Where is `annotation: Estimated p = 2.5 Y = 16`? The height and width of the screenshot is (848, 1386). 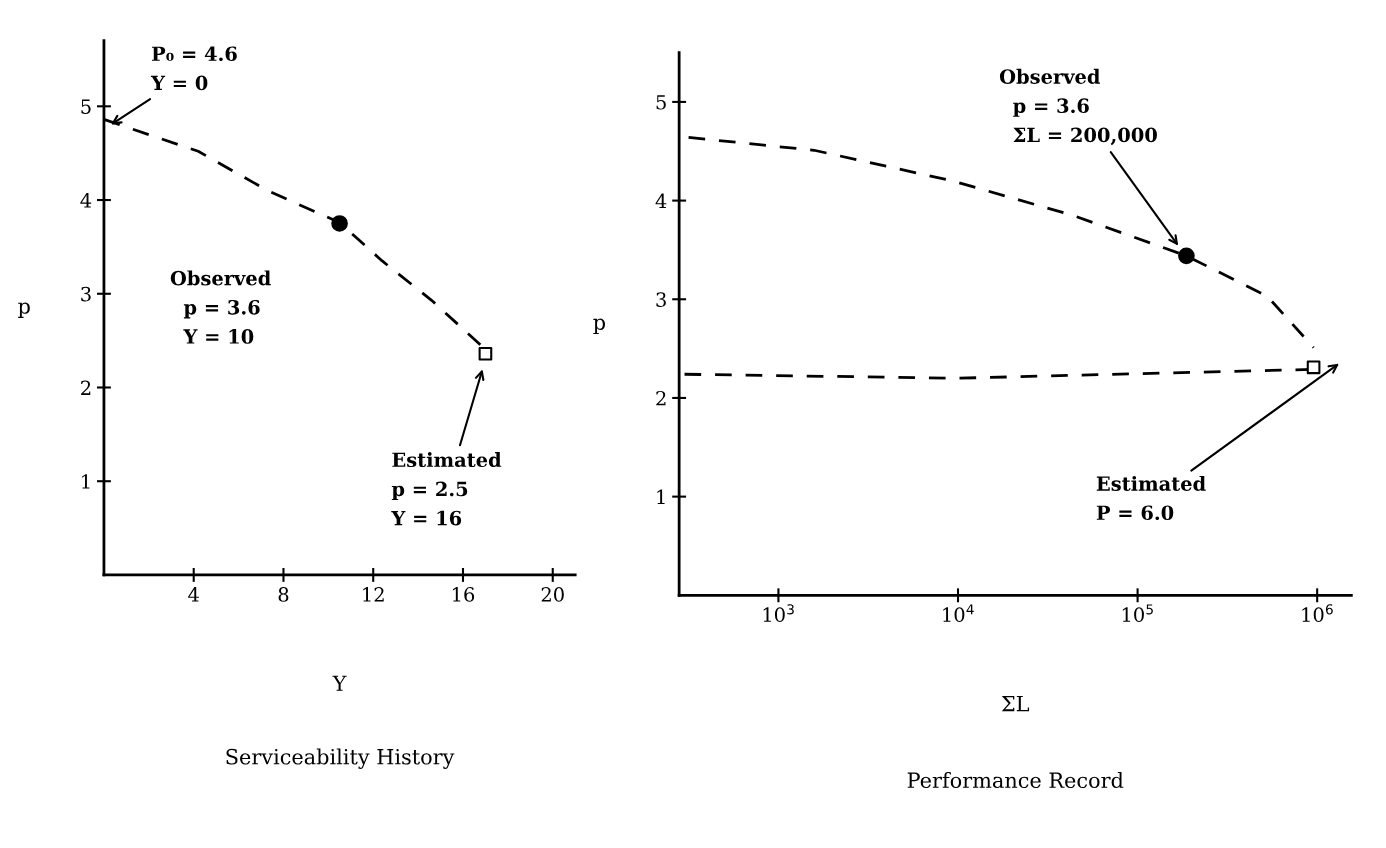
annotation: Estimated p = 2.5 Y = 16 is located at coordinates (446, 489).